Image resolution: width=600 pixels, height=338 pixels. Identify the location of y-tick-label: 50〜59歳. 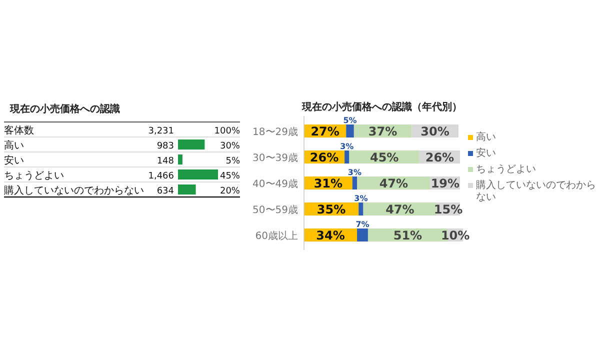
(275, 210).